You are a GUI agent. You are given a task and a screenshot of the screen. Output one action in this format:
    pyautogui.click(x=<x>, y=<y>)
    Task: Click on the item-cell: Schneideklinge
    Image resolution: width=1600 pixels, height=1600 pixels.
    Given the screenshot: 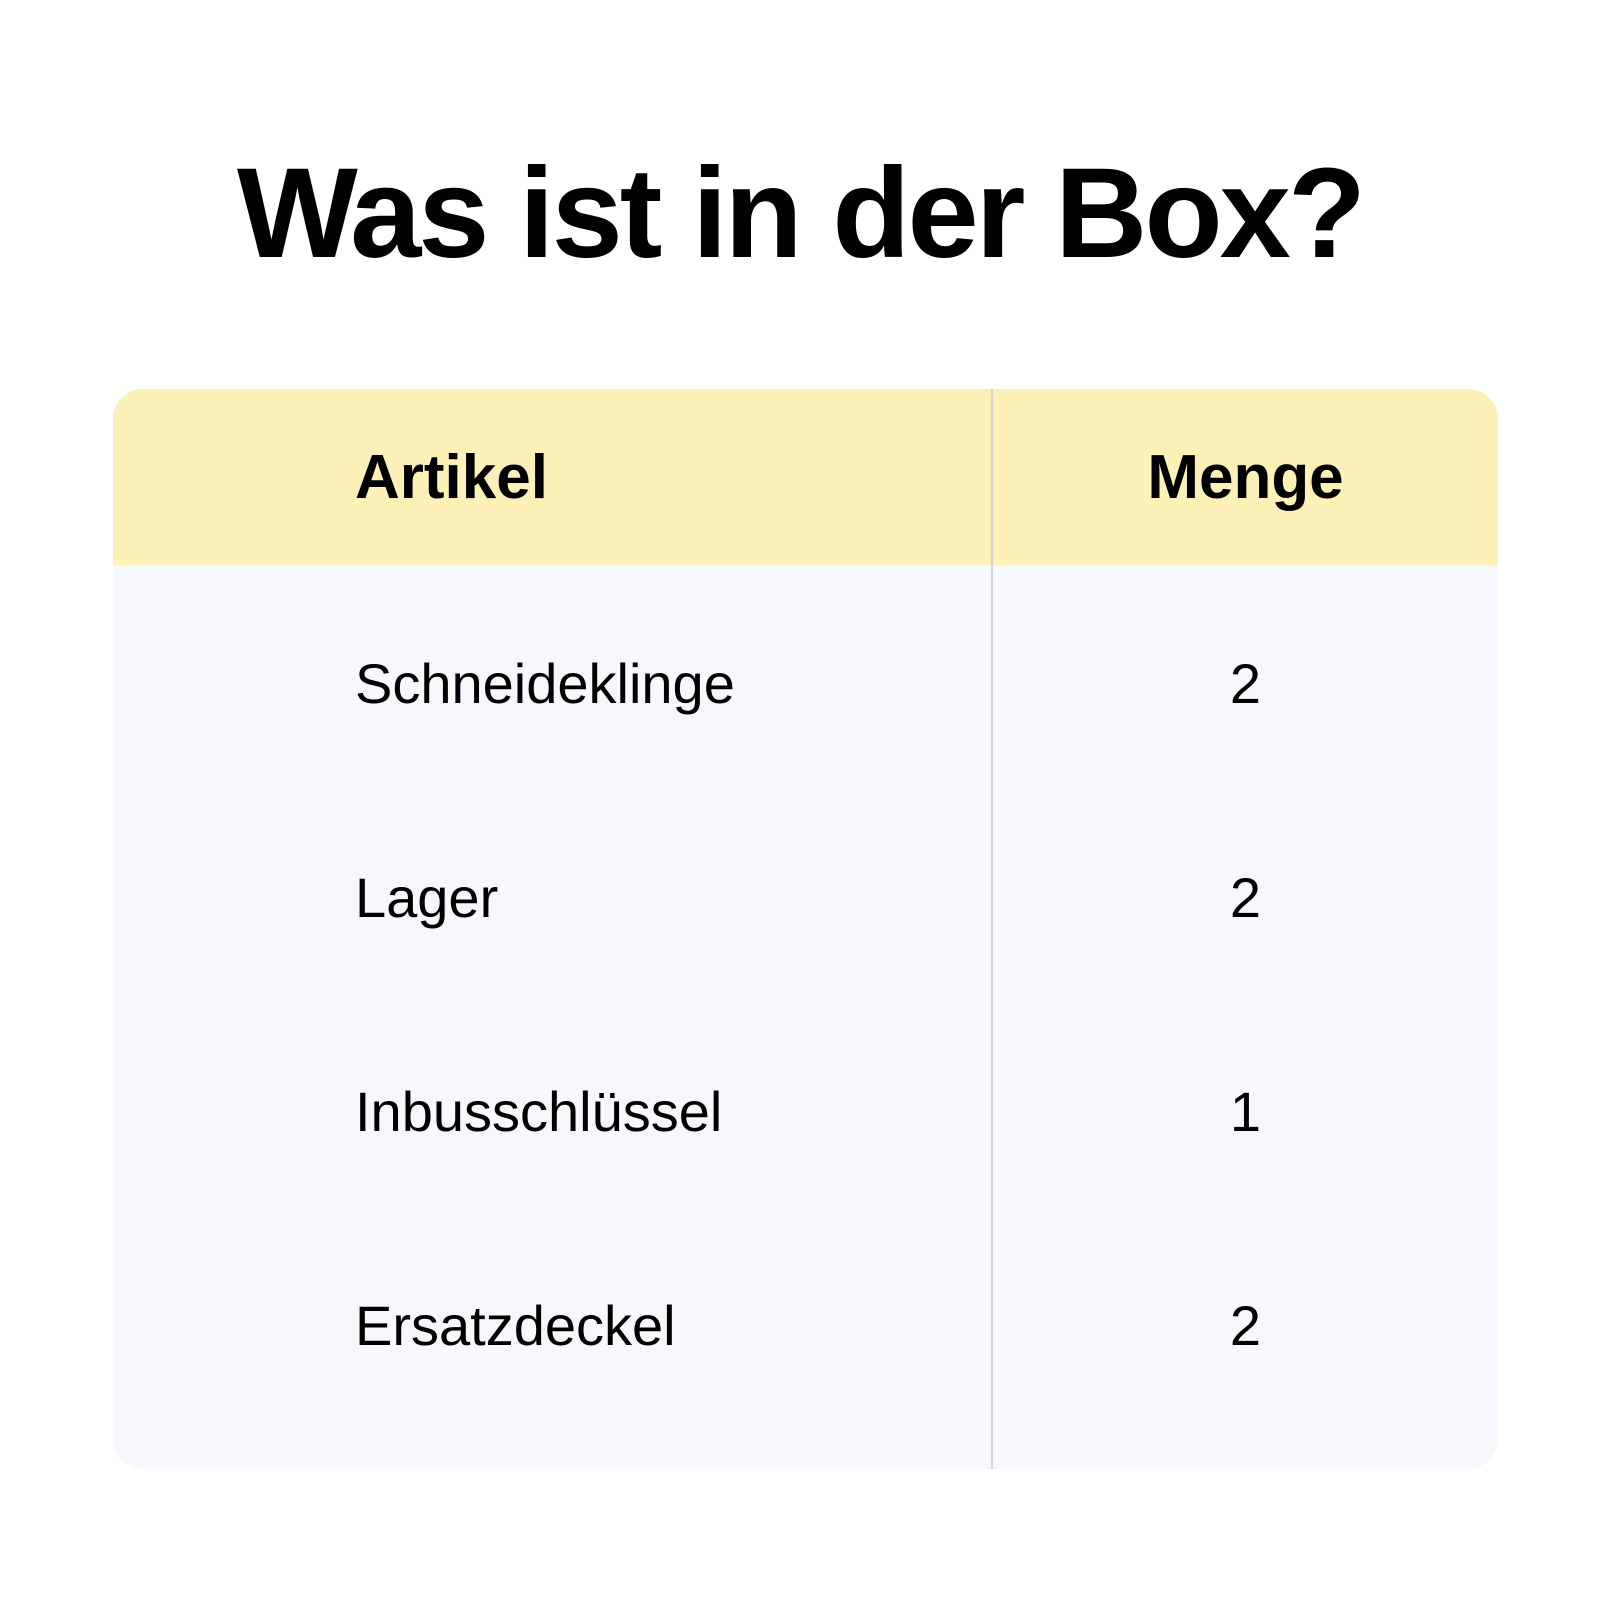 What is the action you would take?
    pyautogui.click(x=545, y=683)
    